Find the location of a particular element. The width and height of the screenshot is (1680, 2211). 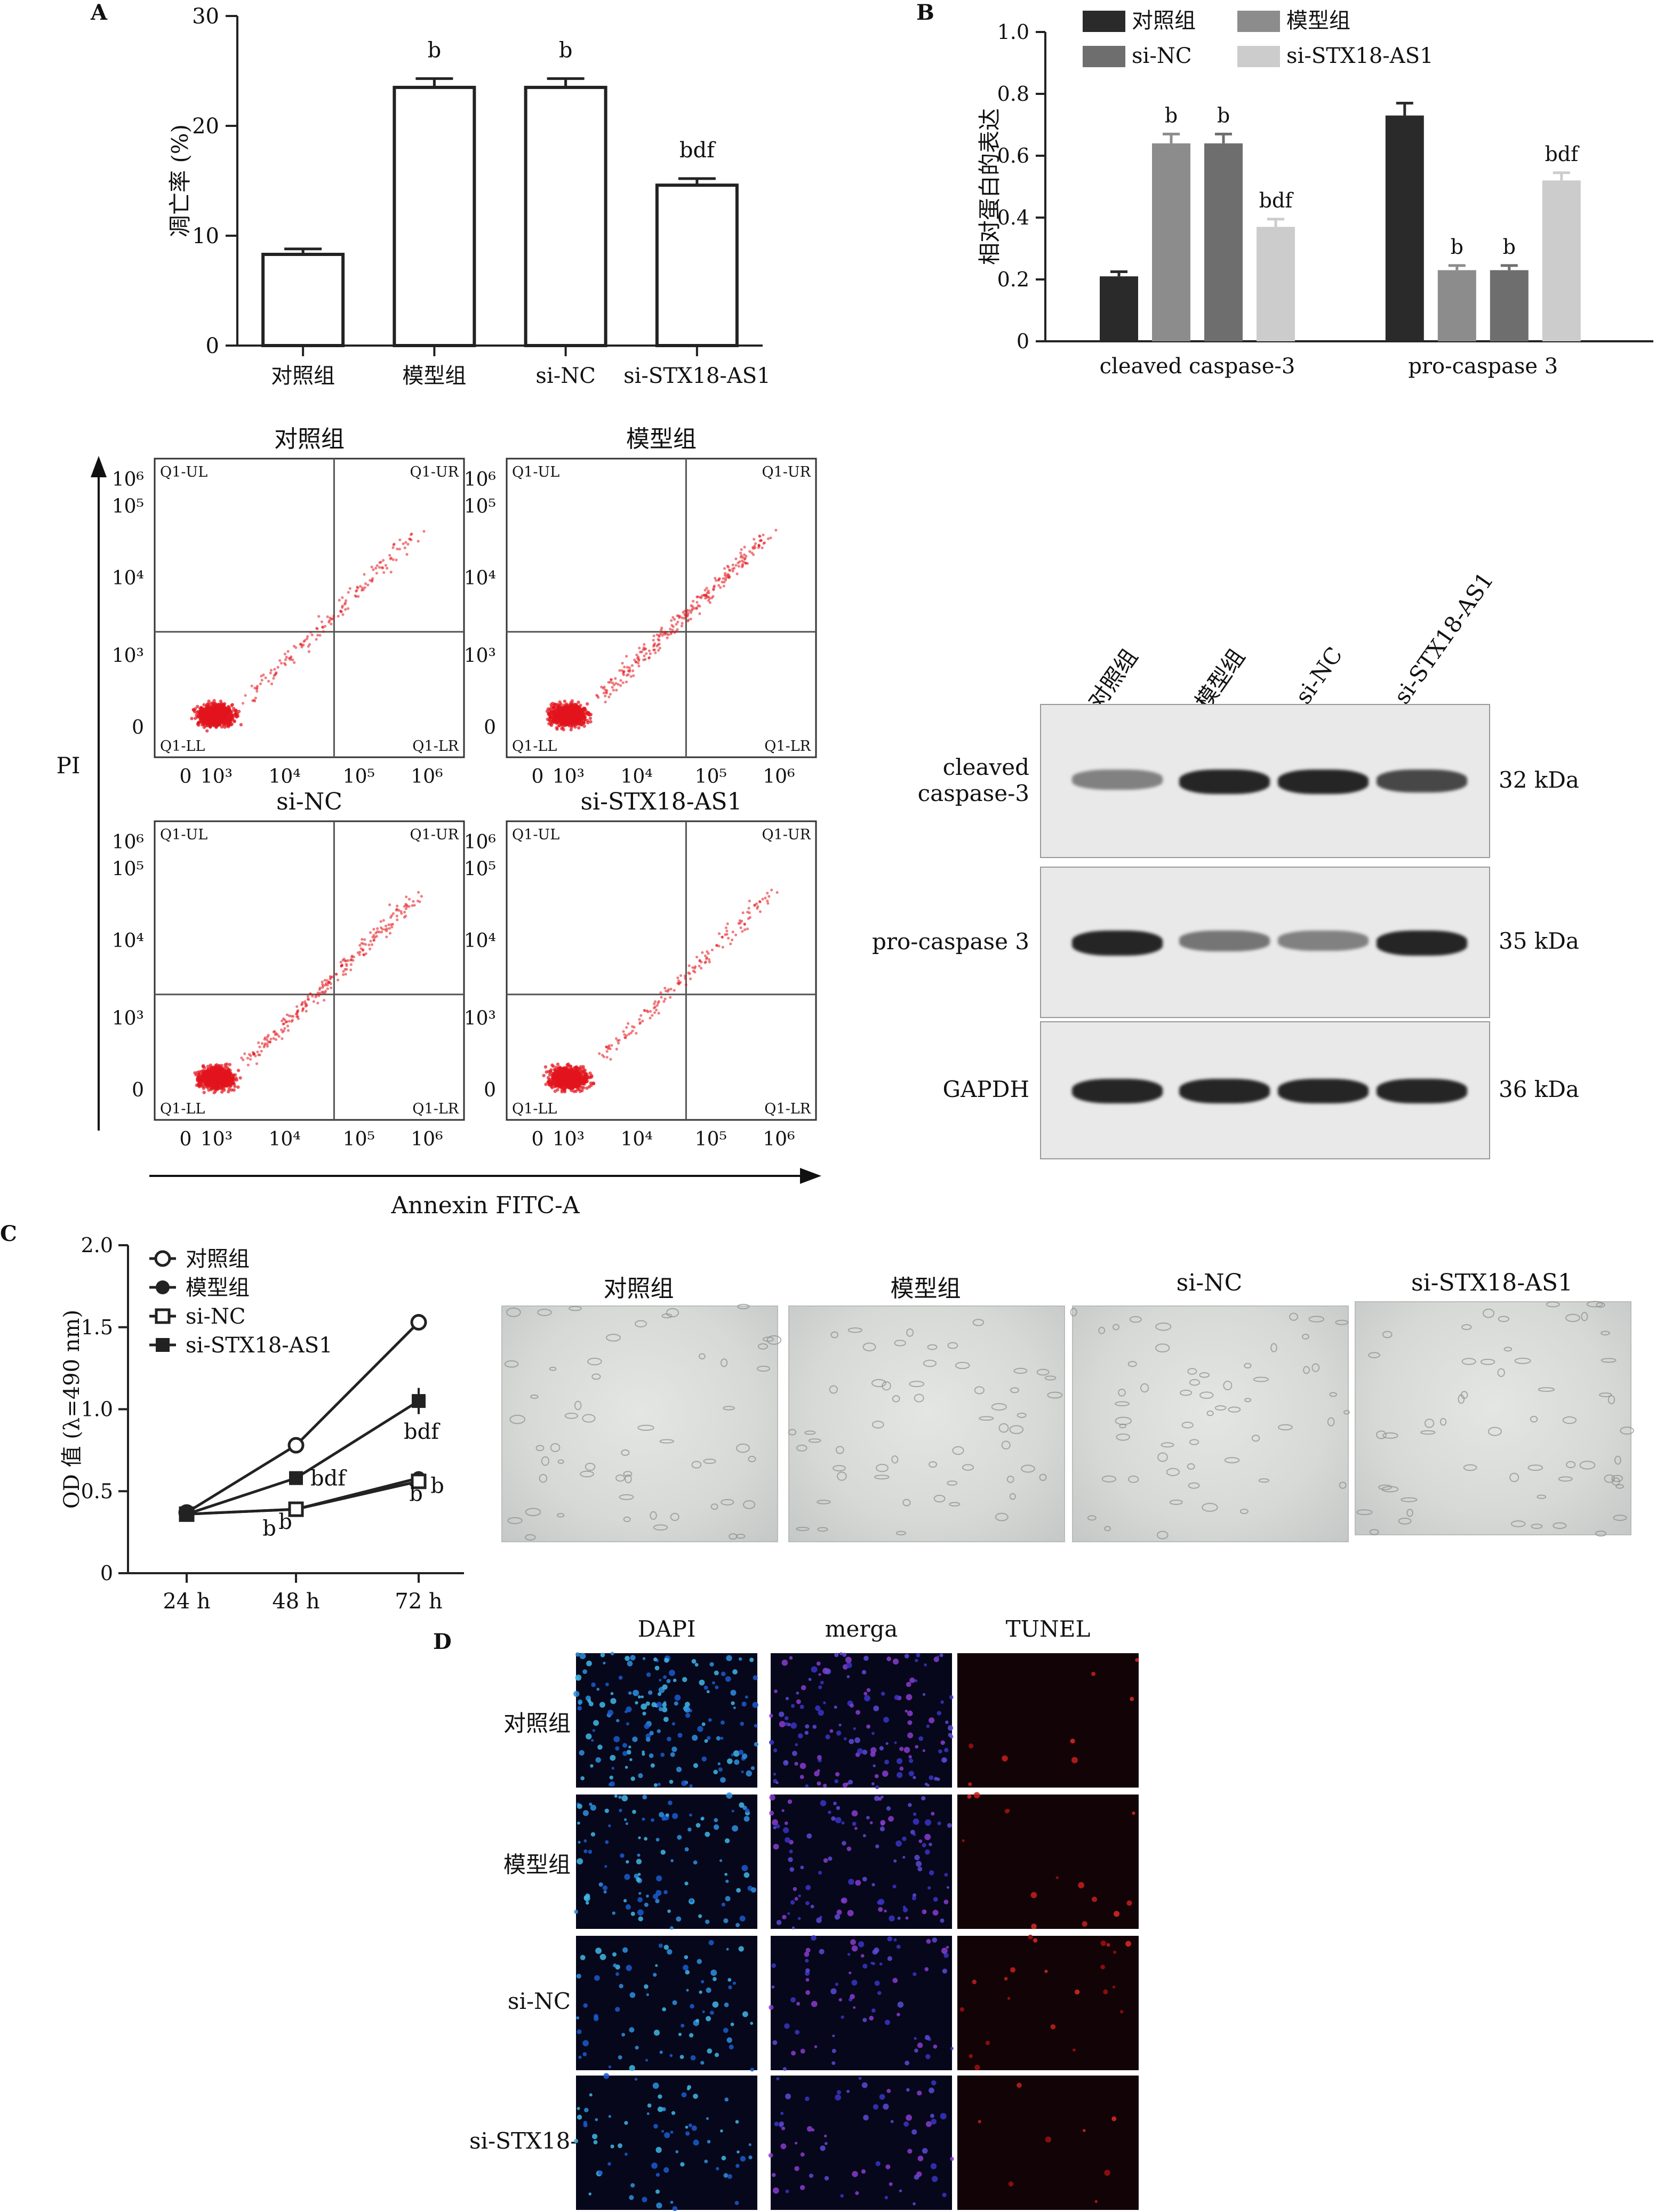

tunel-column-label: DAPI is located at coordinates (666, 1629).